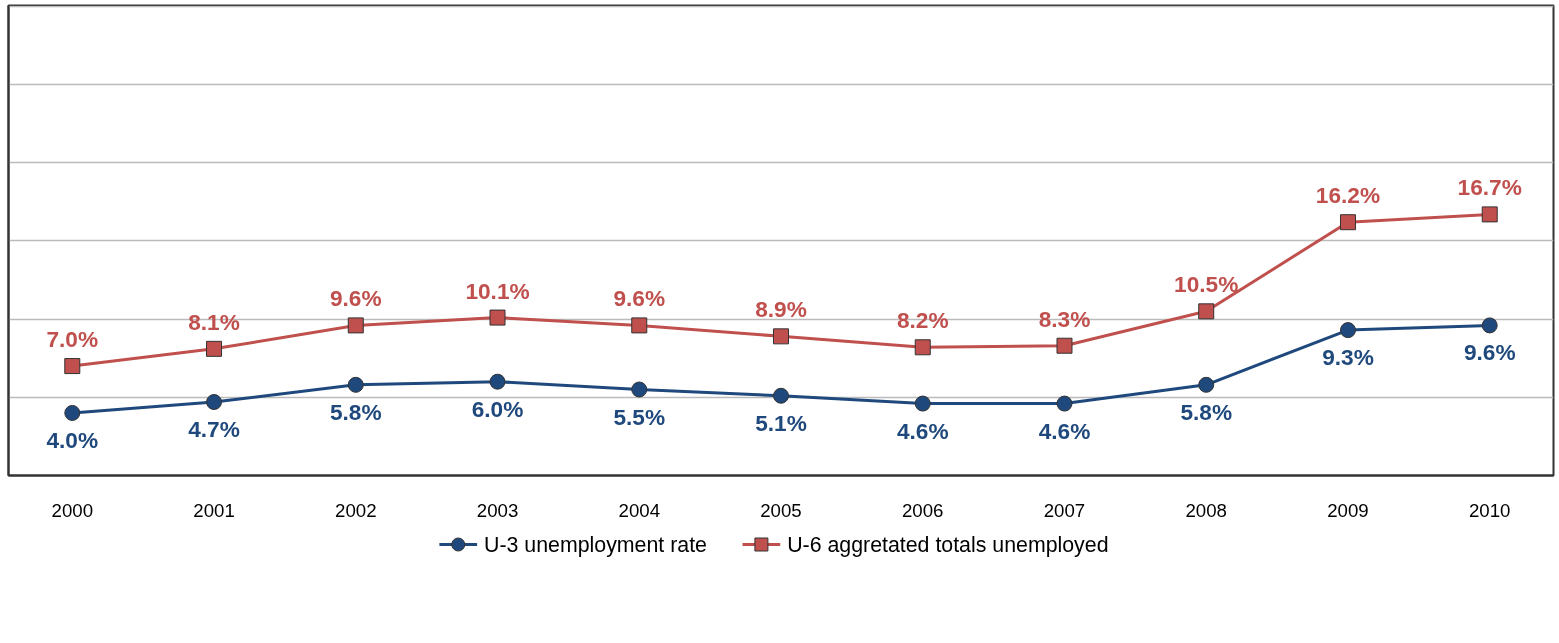 Image resolution: width=1559 pixels, height=643 pixels. Describe the element at coordinates (1064, 318) in the screenshot. I see `data-label: 8.3%` at that location.